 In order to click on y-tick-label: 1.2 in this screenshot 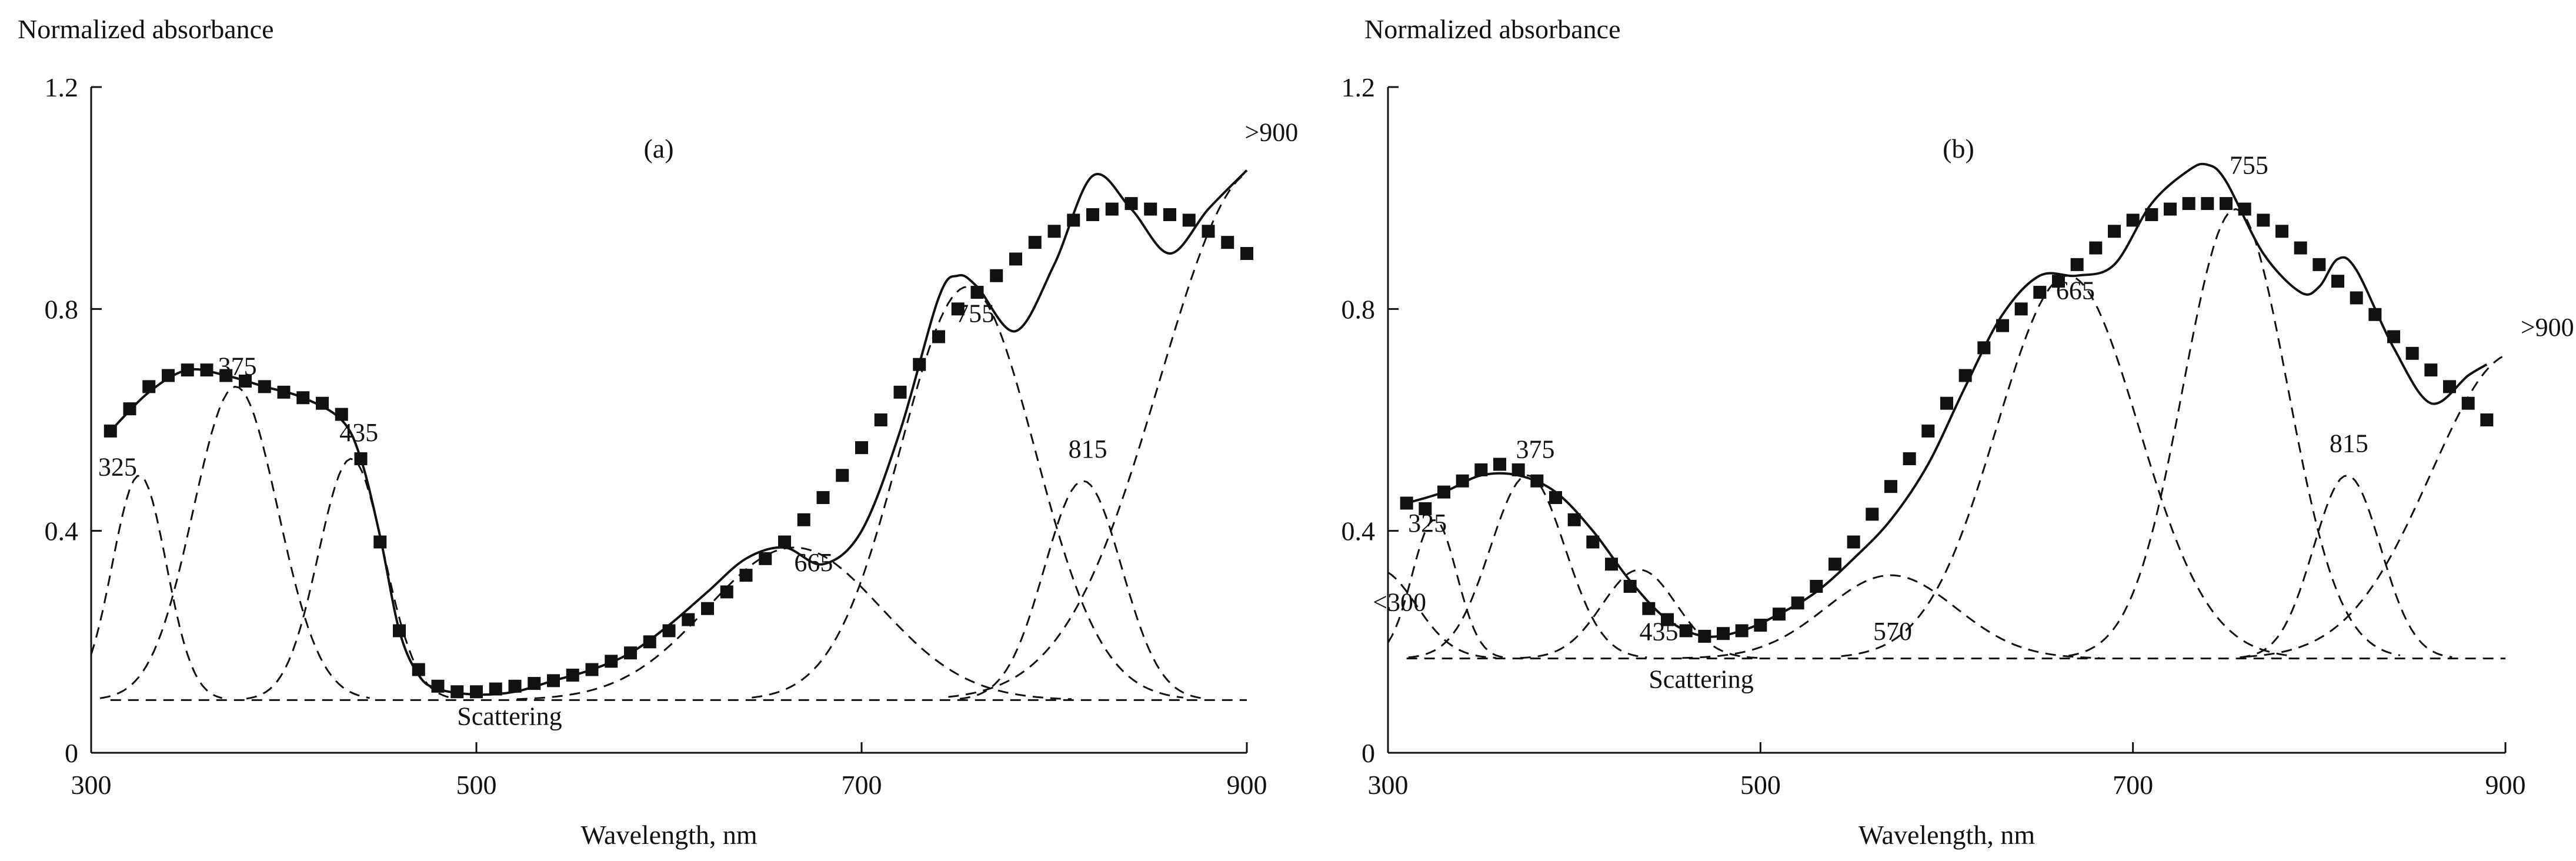, I will do `click(1359, 87)`.